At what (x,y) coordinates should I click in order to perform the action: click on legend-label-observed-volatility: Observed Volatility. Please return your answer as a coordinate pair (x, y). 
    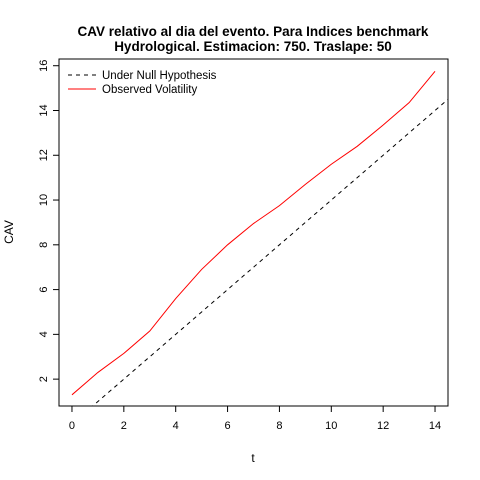
    Looking at the image, I should click on (149, 90).